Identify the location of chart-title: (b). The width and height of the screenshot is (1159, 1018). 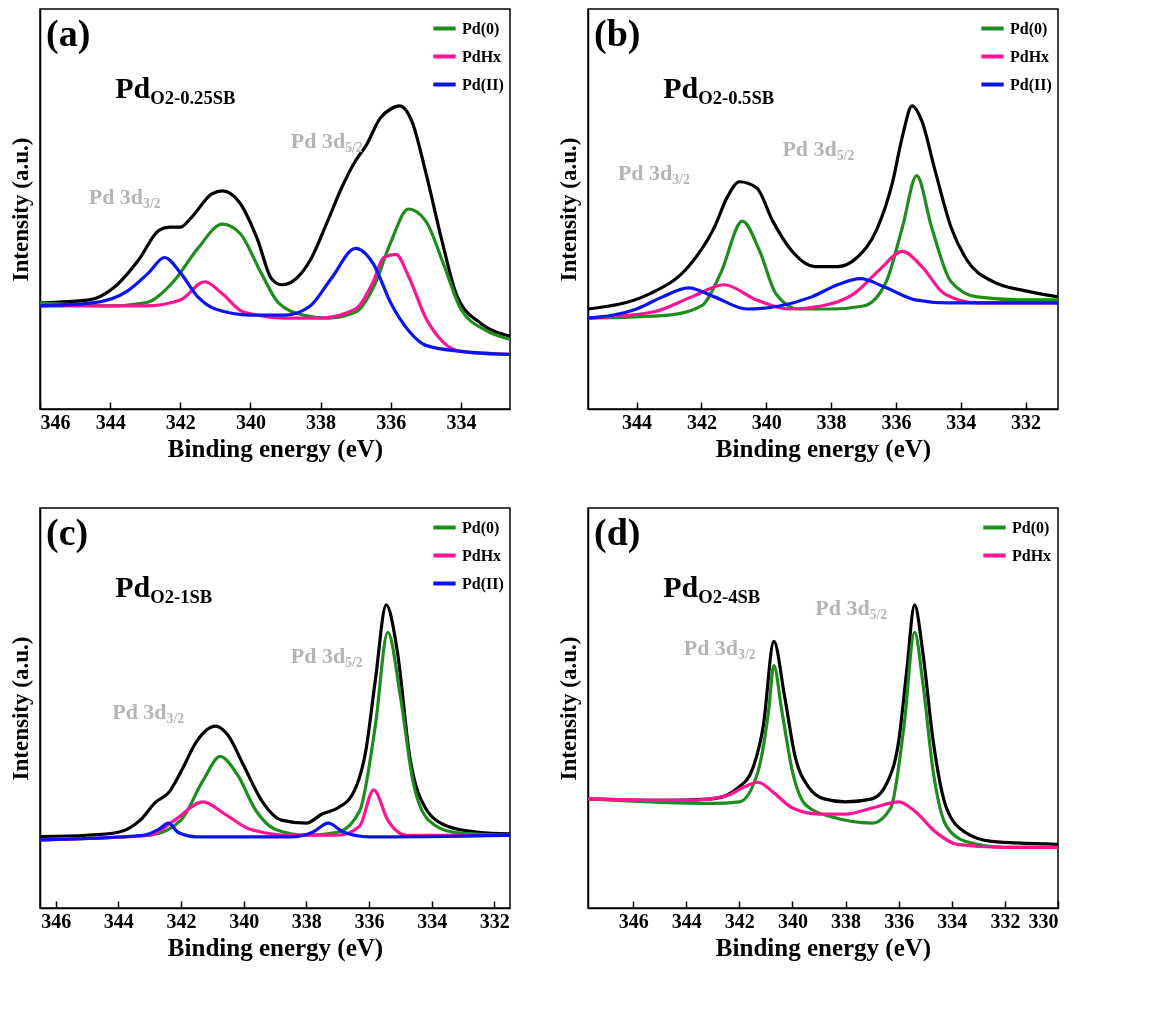
(617, 33).